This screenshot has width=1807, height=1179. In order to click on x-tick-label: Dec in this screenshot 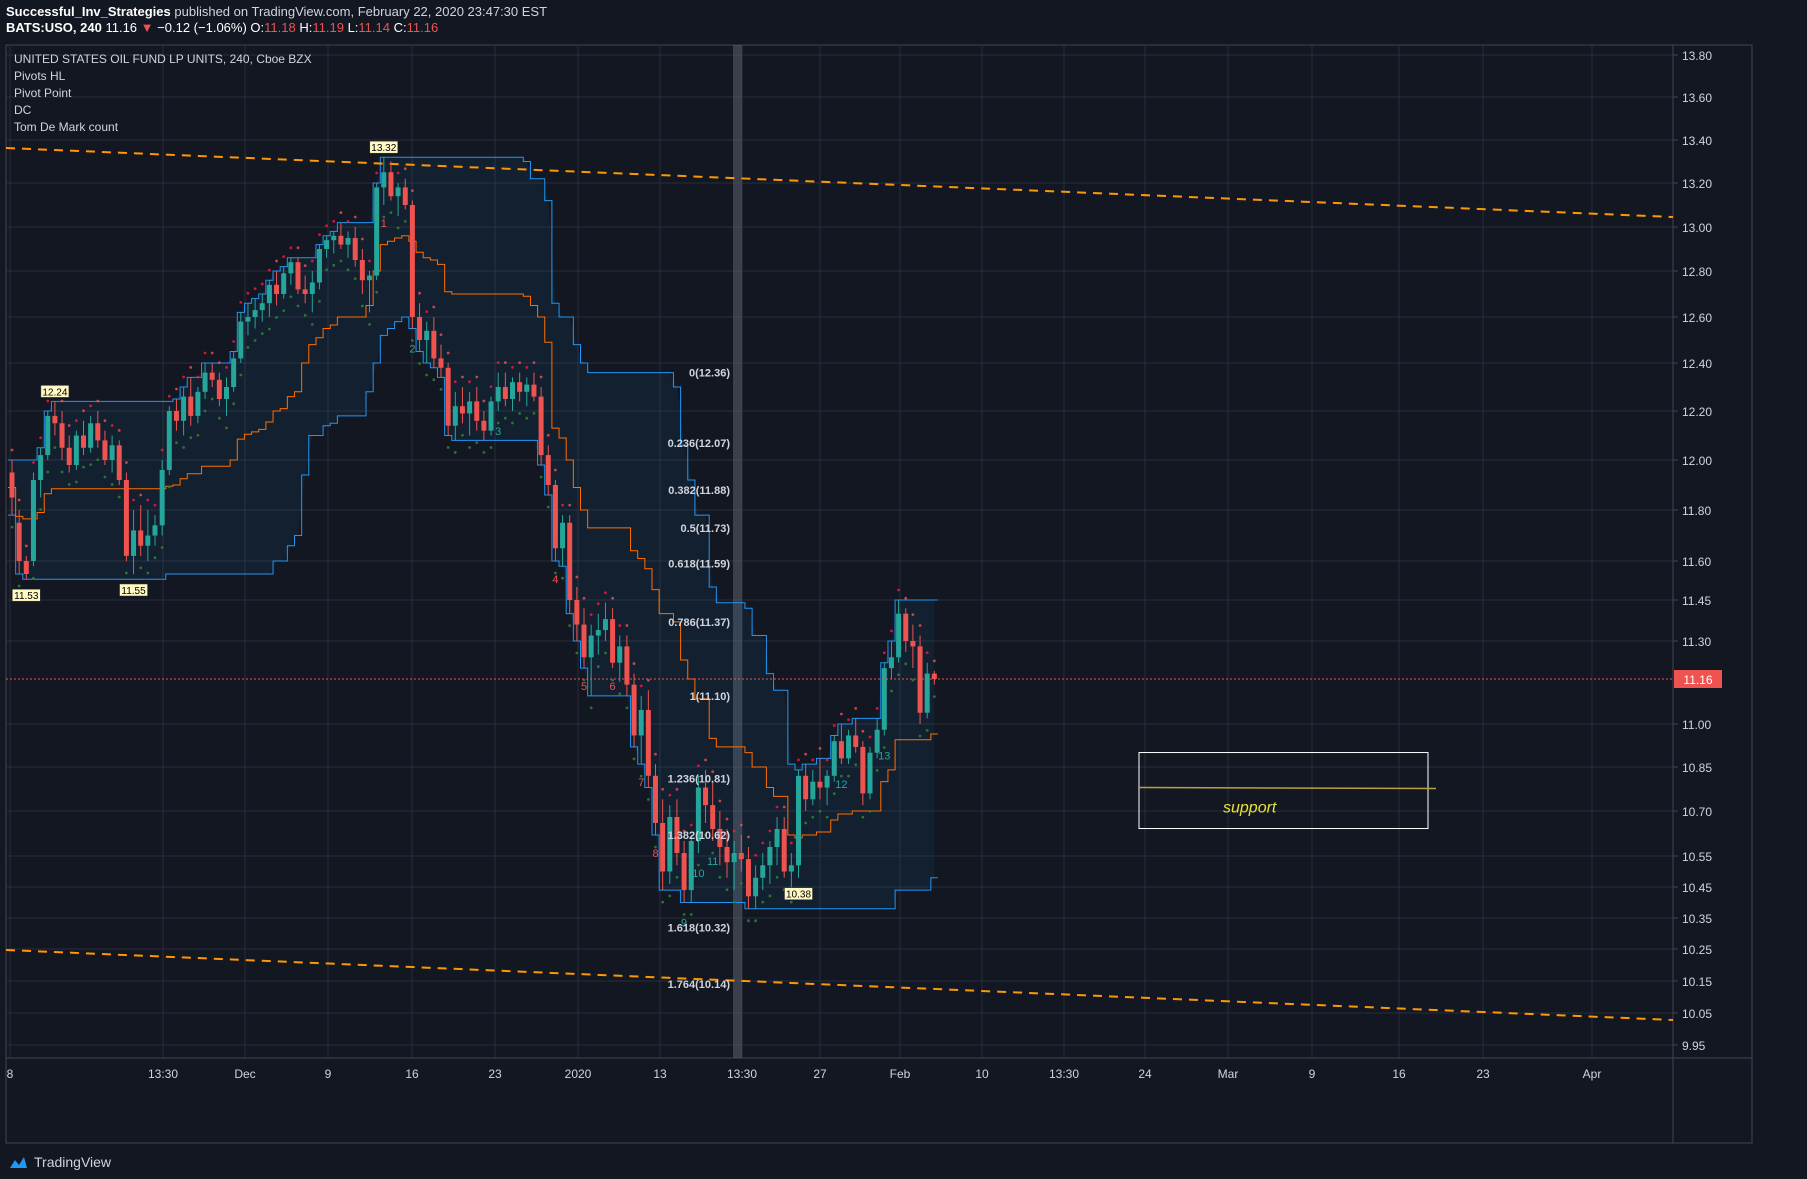, I will do `click(244, 1074)`.